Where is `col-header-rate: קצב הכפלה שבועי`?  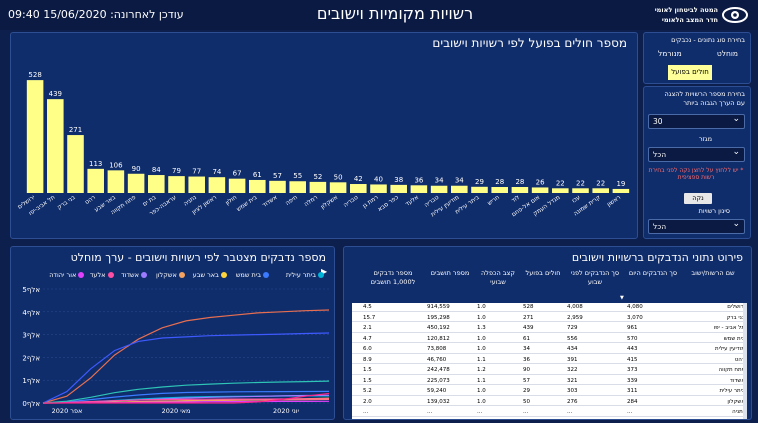
col-header-rate: קצב הכפלה שבועי is located at coordinates (498, 277).